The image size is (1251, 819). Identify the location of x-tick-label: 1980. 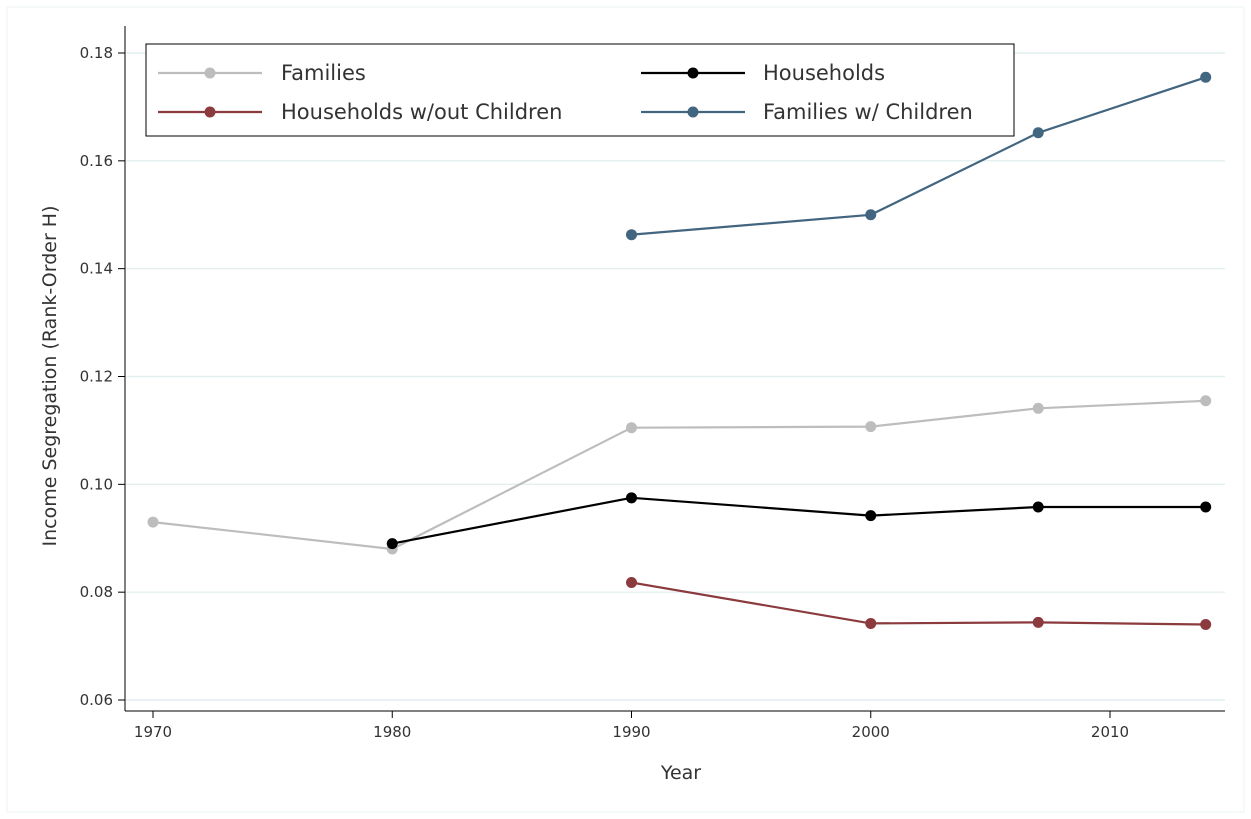
(392, 732).